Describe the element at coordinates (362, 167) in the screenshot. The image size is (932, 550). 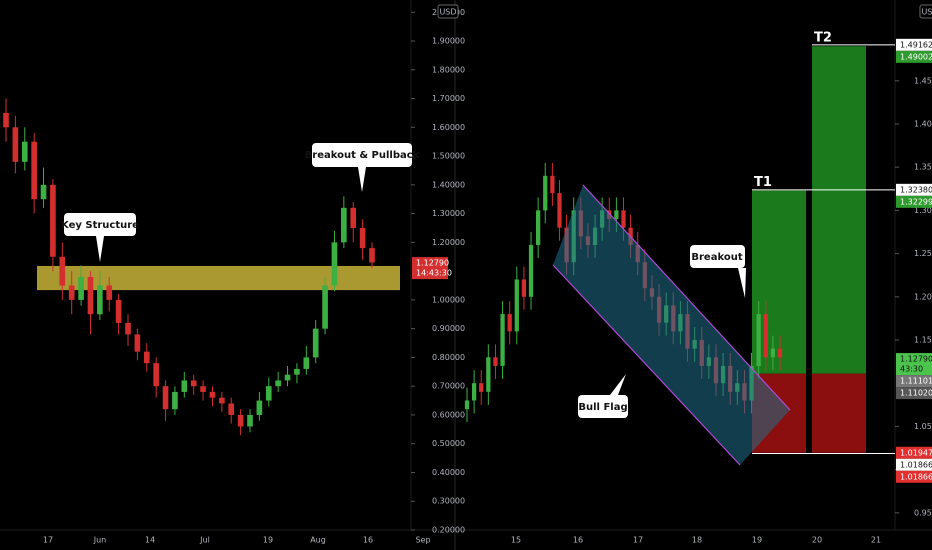
I see `callout: Breakout & Pullback` at that location.